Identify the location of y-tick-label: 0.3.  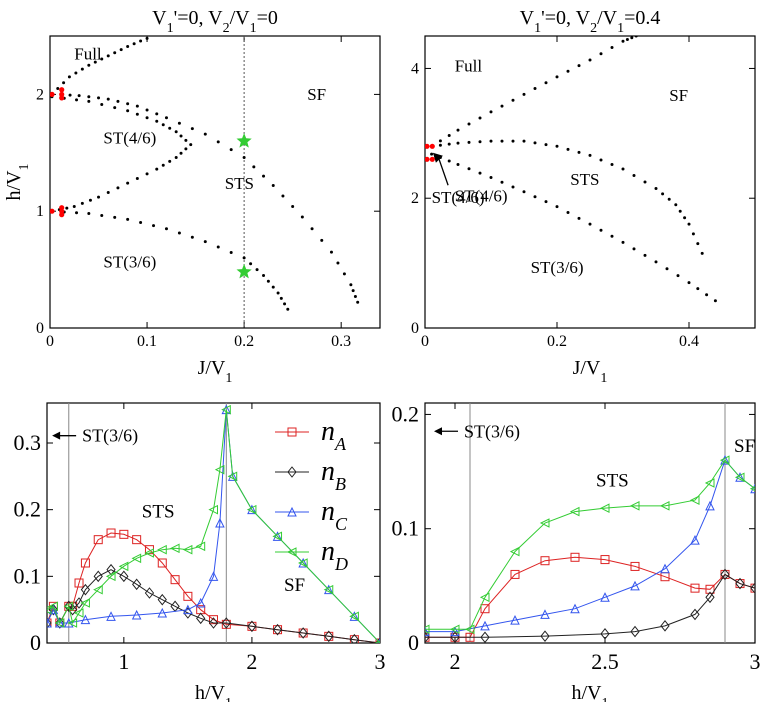
(28, 442).